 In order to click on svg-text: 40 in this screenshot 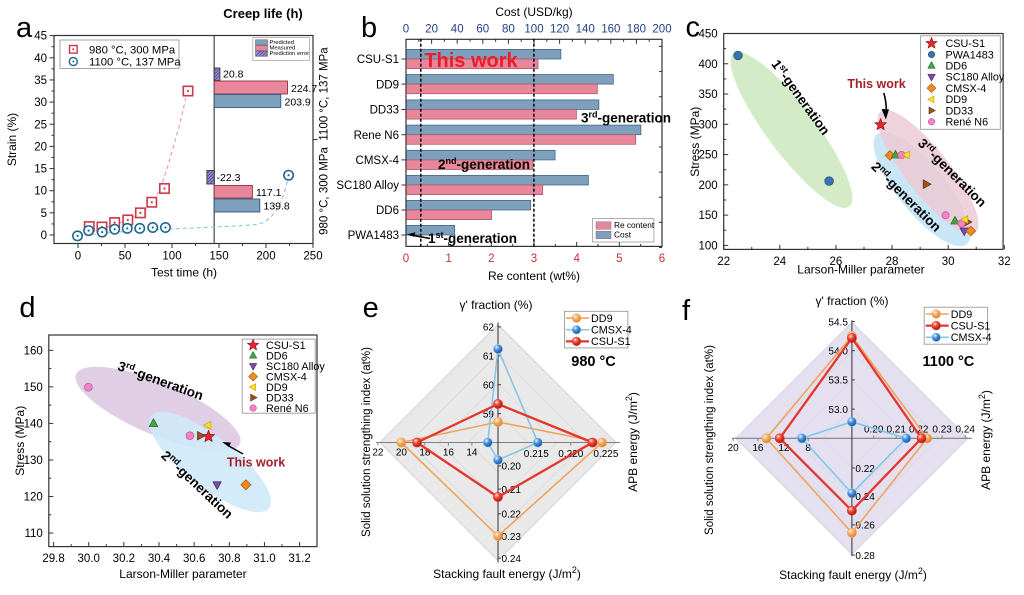, I will do `click(457, 29)`.